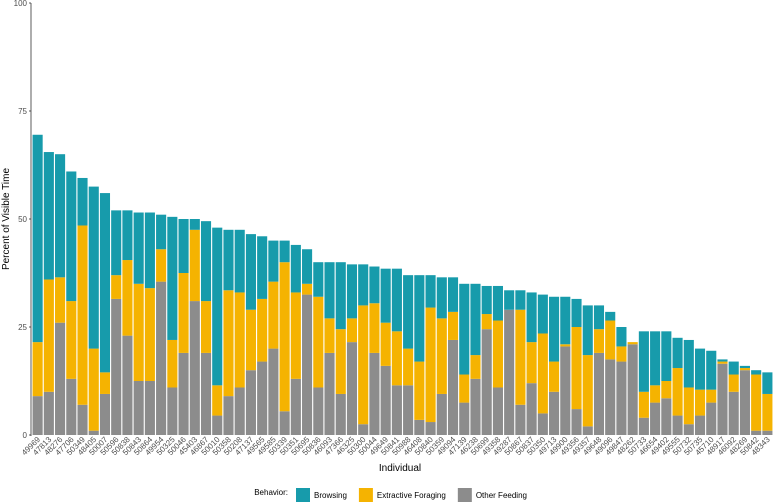  I want to click on y-tick-label: 50, so click(22, 219).